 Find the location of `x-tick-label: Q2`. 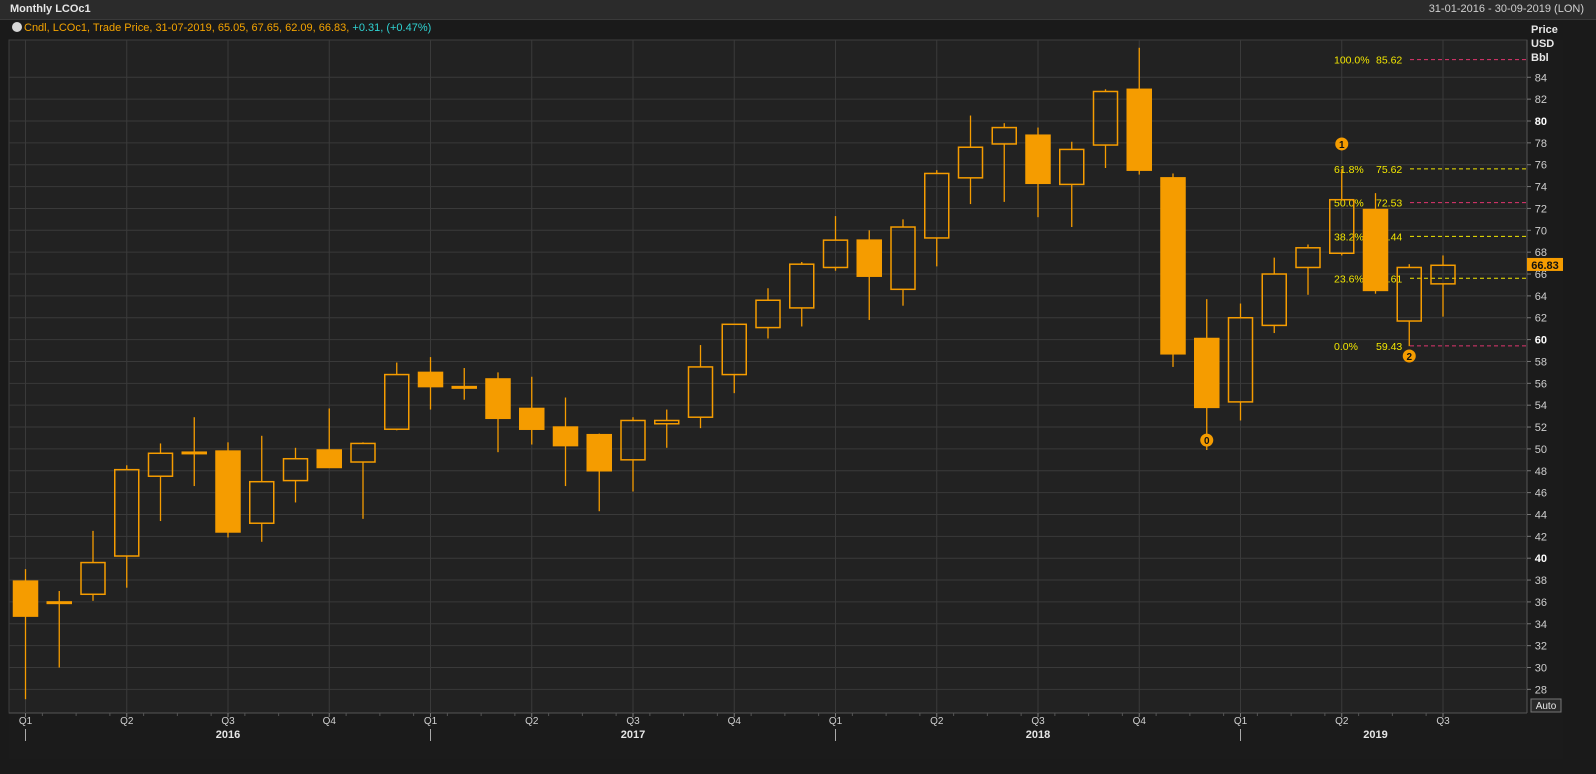

x-tick-label: Q2 is located at coordinates (532, 721).